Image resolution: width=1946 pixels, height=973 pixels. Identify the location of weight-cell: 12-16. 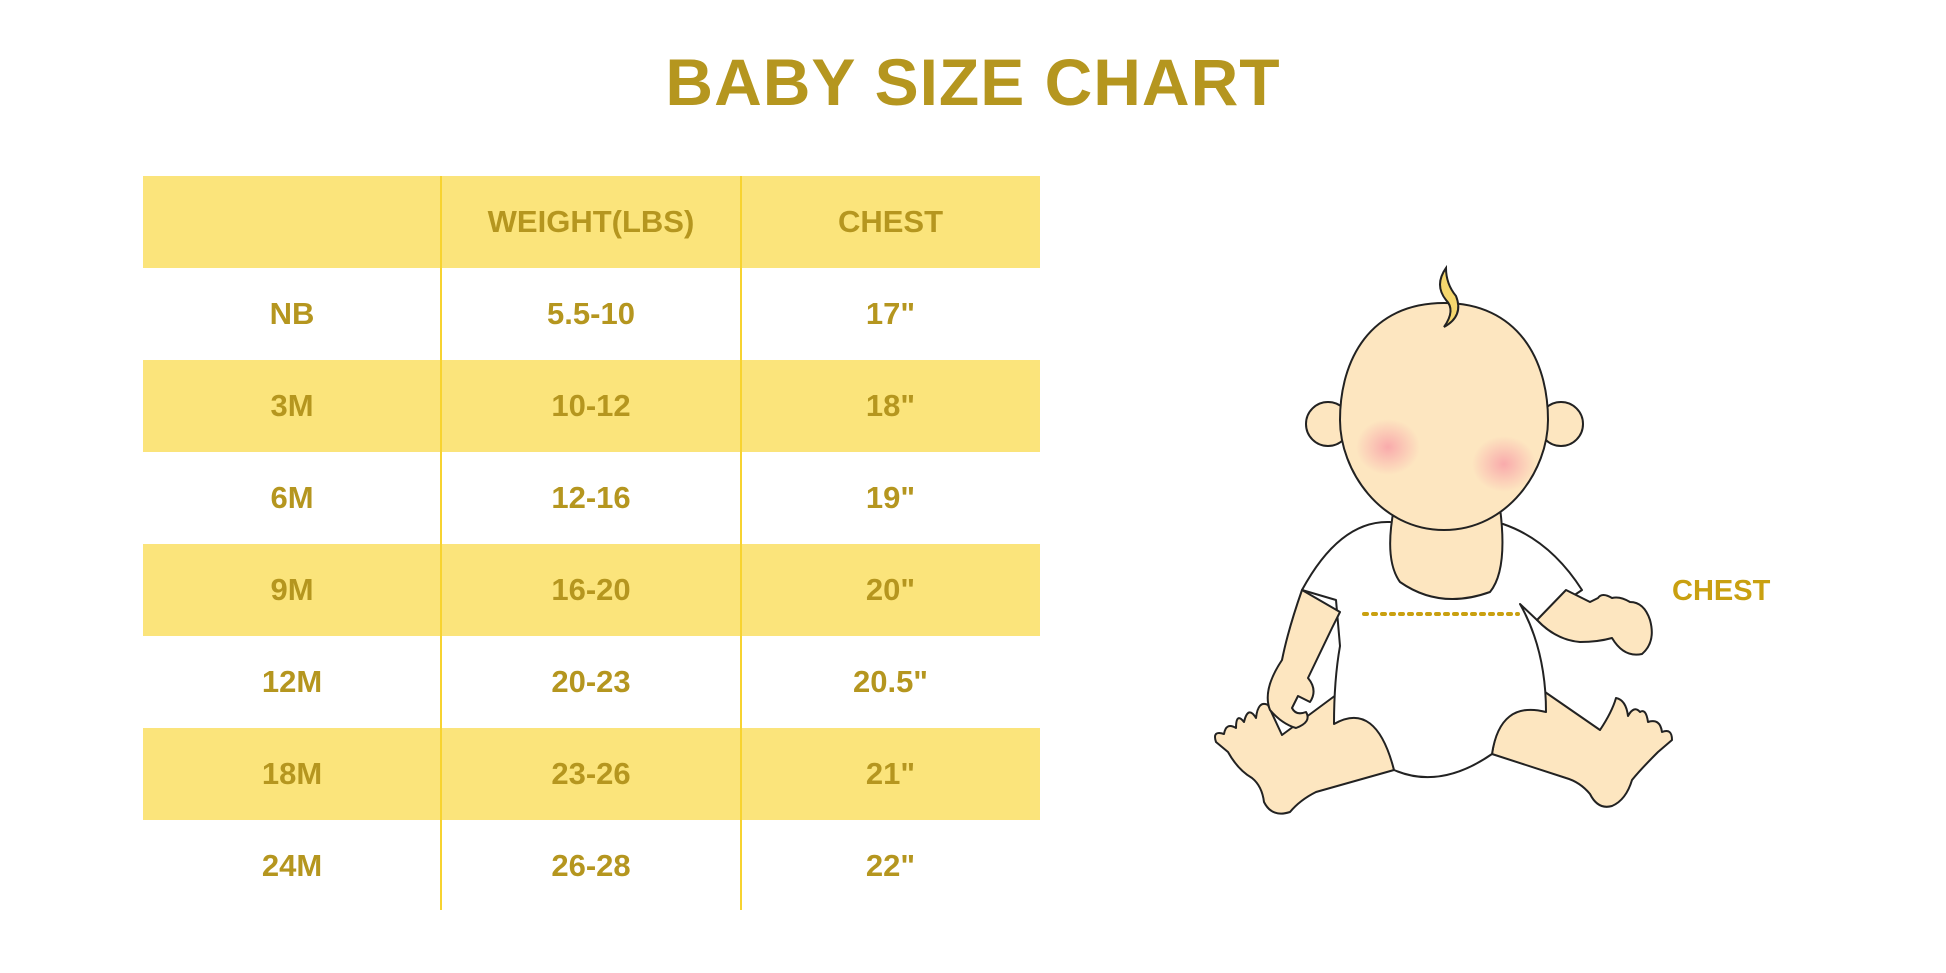
(591, 497).